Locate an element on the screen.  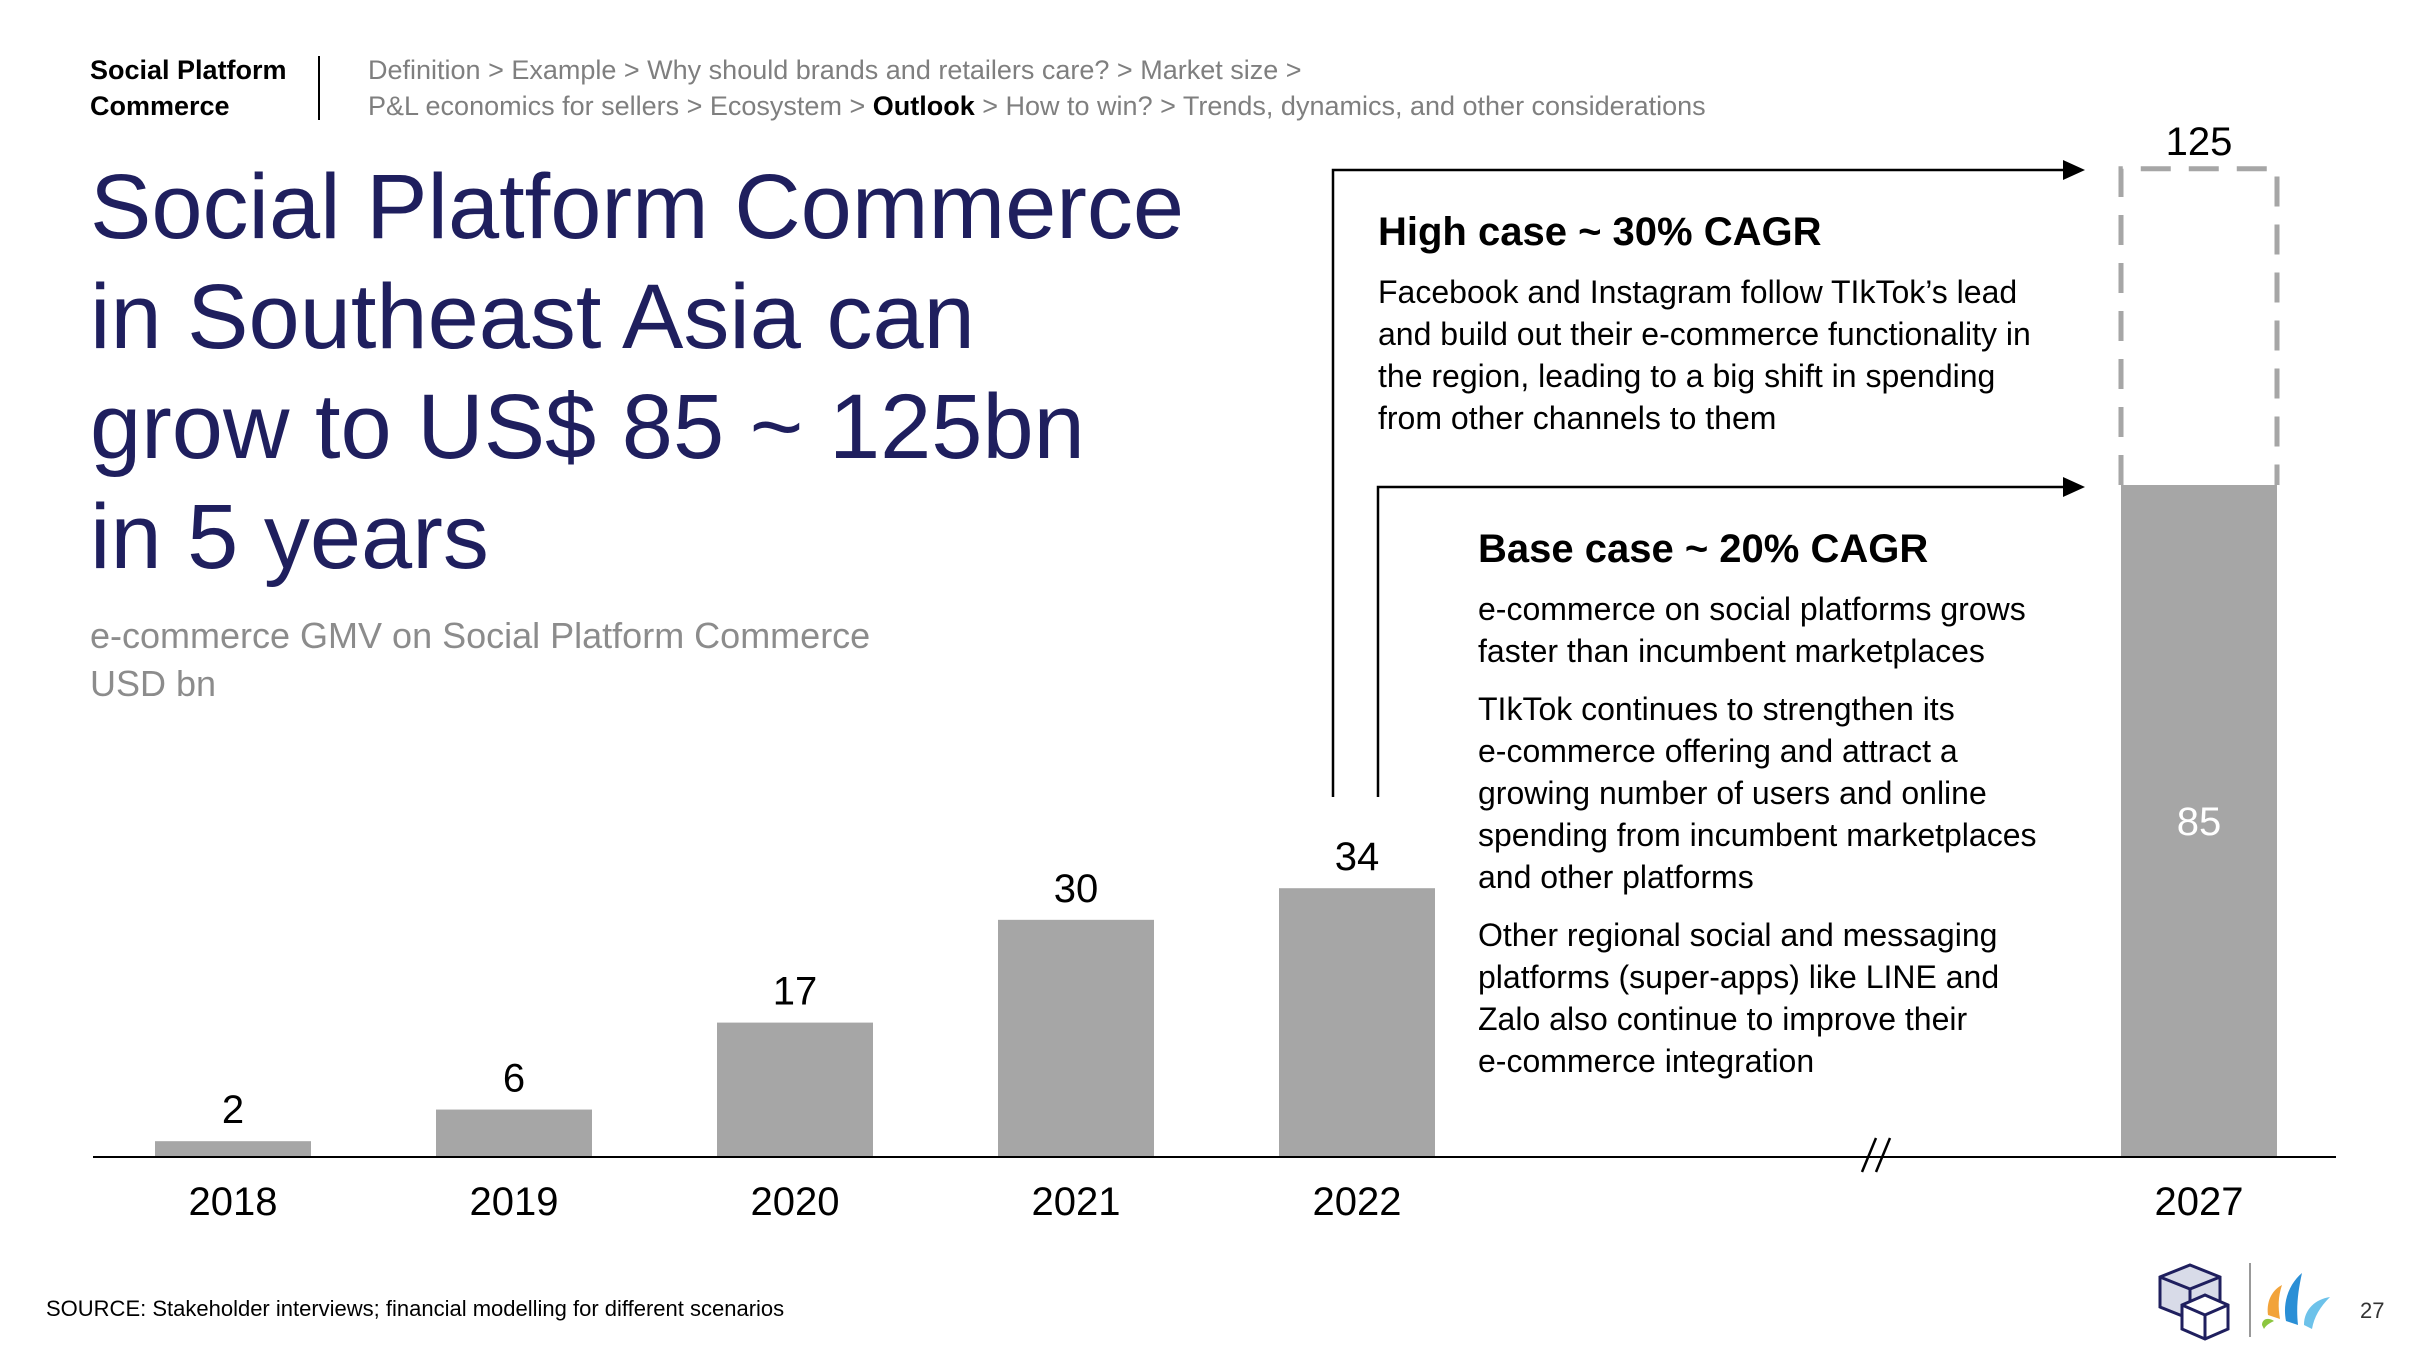
base-case-text-line: Zalo also continue to improve their is located at coordinates (1723, 1019).